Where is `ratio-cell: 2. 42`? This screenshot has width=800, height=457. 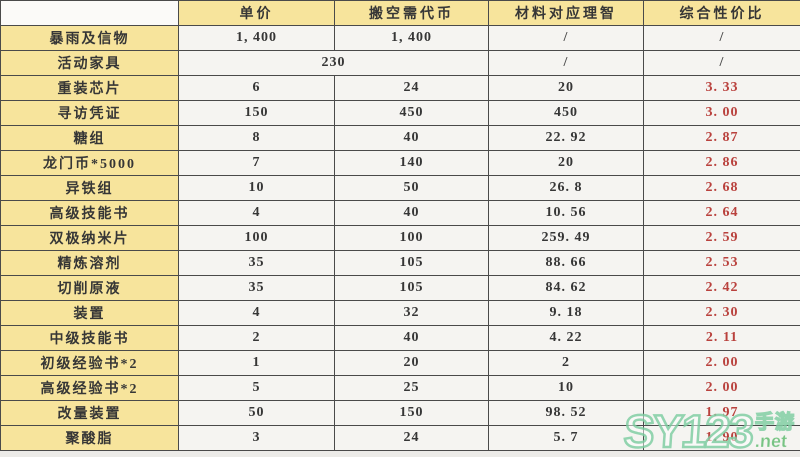
ratio-cell: 2. 42 is located at coordinates (722, 288).